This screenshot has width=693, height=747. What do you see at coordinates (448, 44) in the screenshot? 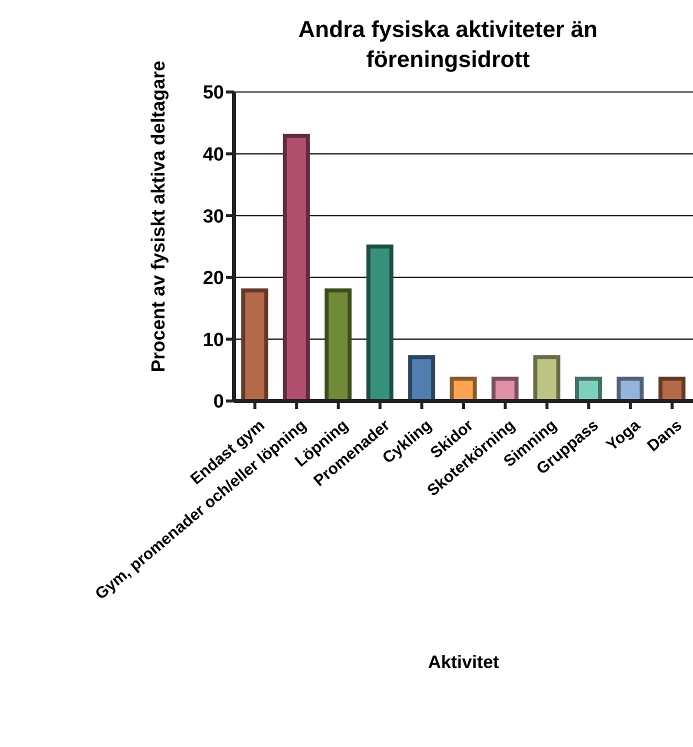
I see `chart-title: Andra fysiska aktiviteter än föreningsidrott` at bounding box center [448, 44].